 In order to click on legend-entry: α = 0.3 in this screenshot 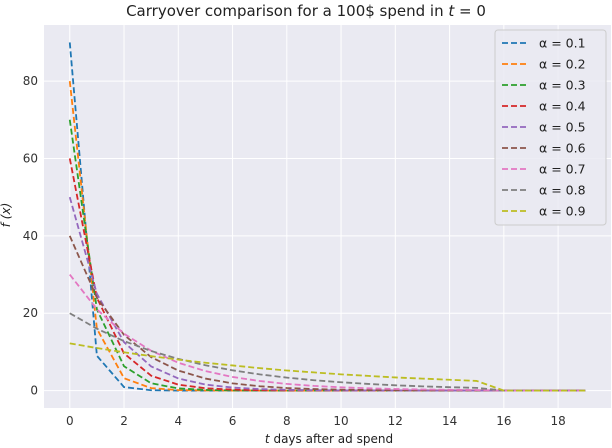, I will do `click(562, 85)`.